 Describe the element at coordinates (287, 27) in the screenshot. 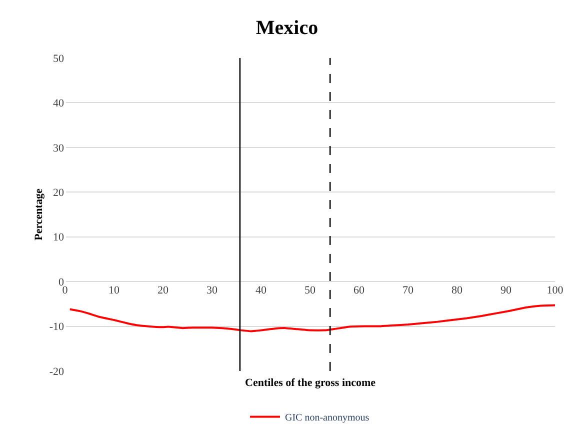

I see `chart-title: Mexico` at that location.